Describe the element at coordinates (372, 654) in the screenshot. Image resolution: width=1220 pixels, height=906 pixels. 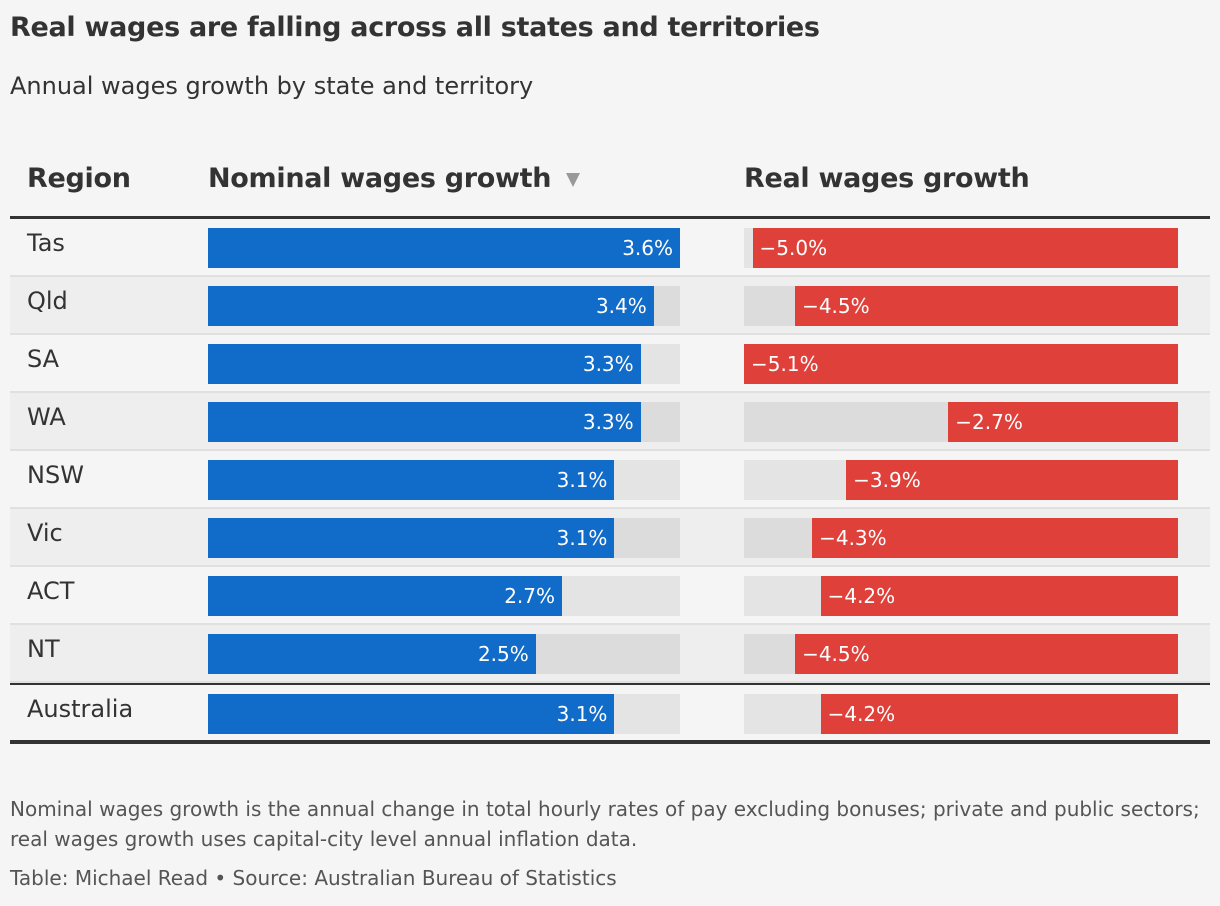
I see `nominal-bar: 2.5%` at that location.